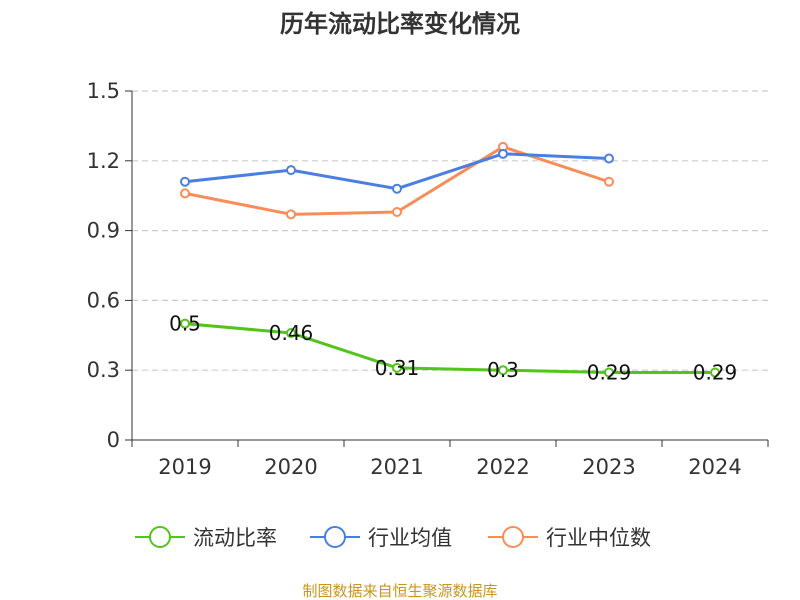 This screenshot has width=800, height=600. Describe the element at coordinates (103, 91) in the screenshot. I see `y-tick-label: 1.5` at that location.